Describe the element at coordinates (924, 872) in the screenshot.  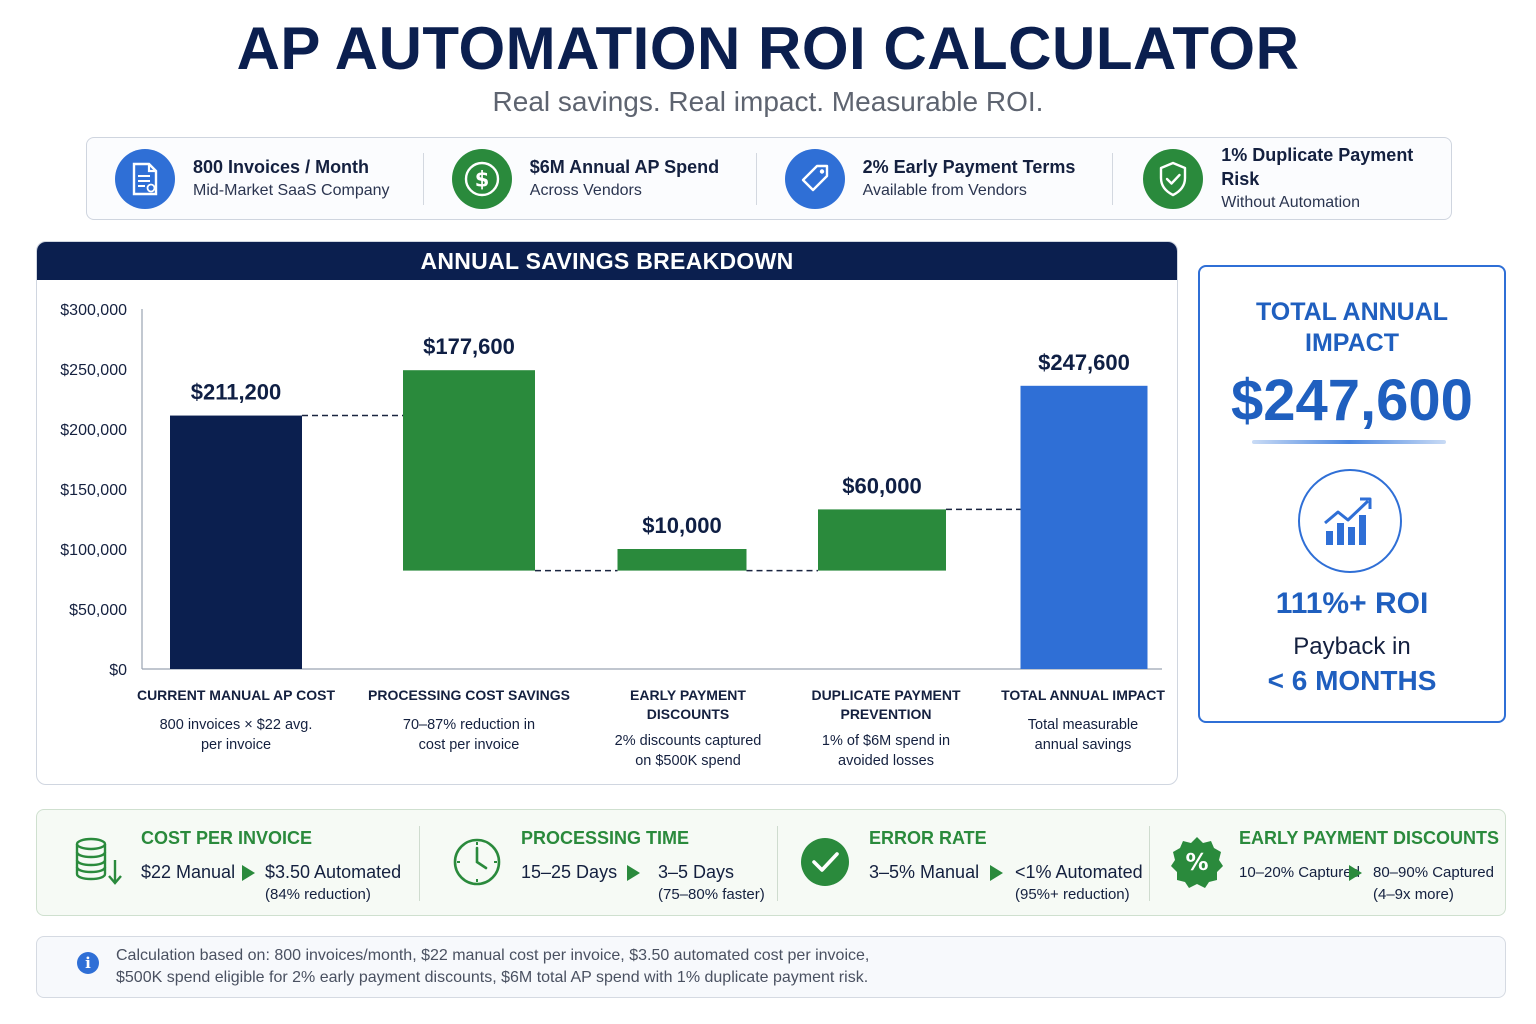
I see `metric-before: 3–5% Manual` at that location.